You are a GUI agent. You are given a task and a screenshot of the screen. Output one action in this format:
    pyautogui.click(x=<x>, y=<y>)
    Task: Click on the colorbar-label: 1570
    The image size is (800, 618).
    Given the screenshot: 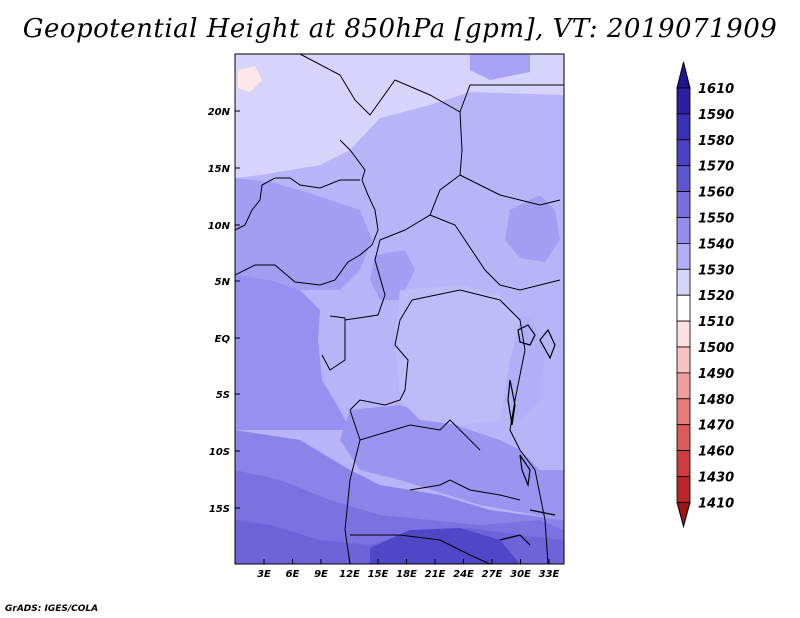 What is the action you would take?
    pyautogui.click(x=716, y=167)
    